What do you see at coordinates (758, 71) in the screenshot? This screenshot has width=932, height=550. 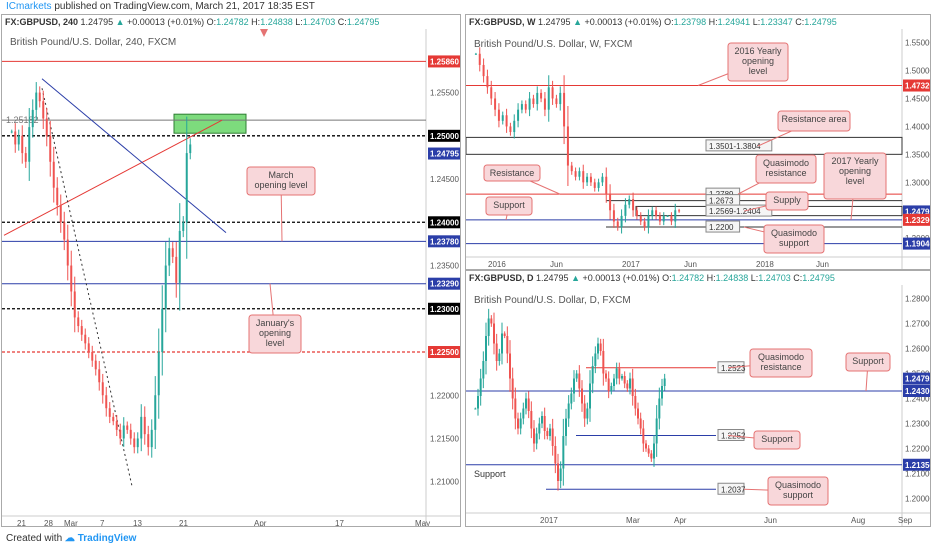 I see `w-callout-2016-text: level` at bounding box center [758, 71].